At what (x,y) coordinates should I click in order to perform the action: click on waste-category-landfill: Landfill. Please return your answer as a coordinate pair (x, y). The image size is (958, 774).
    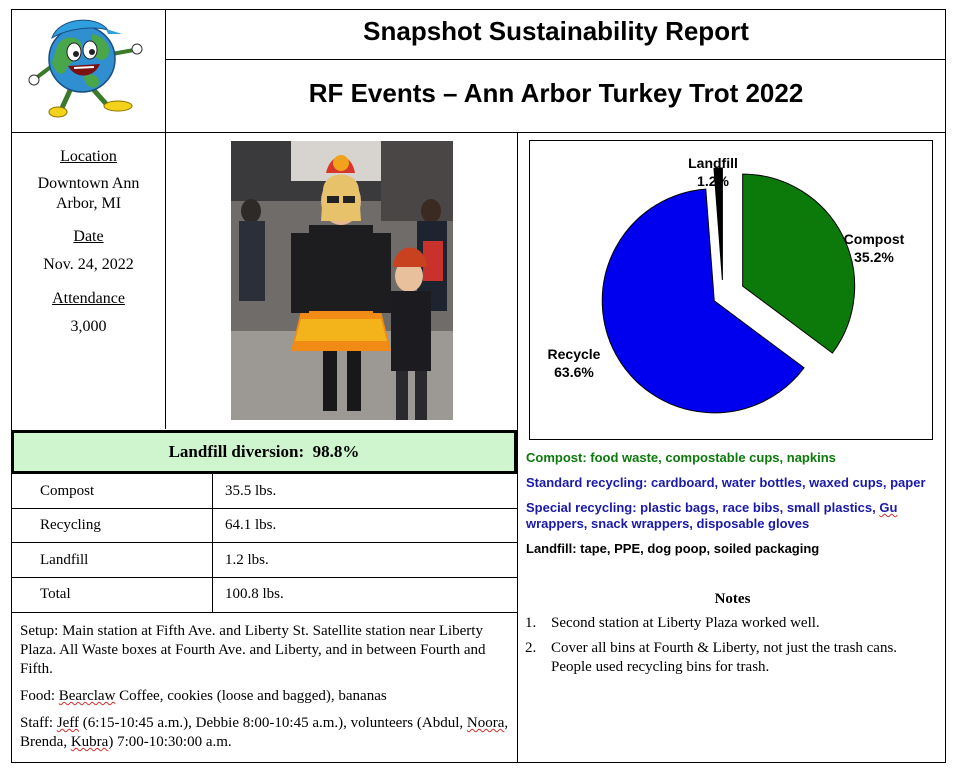
    Looking at the image, I should click on (64, 560).